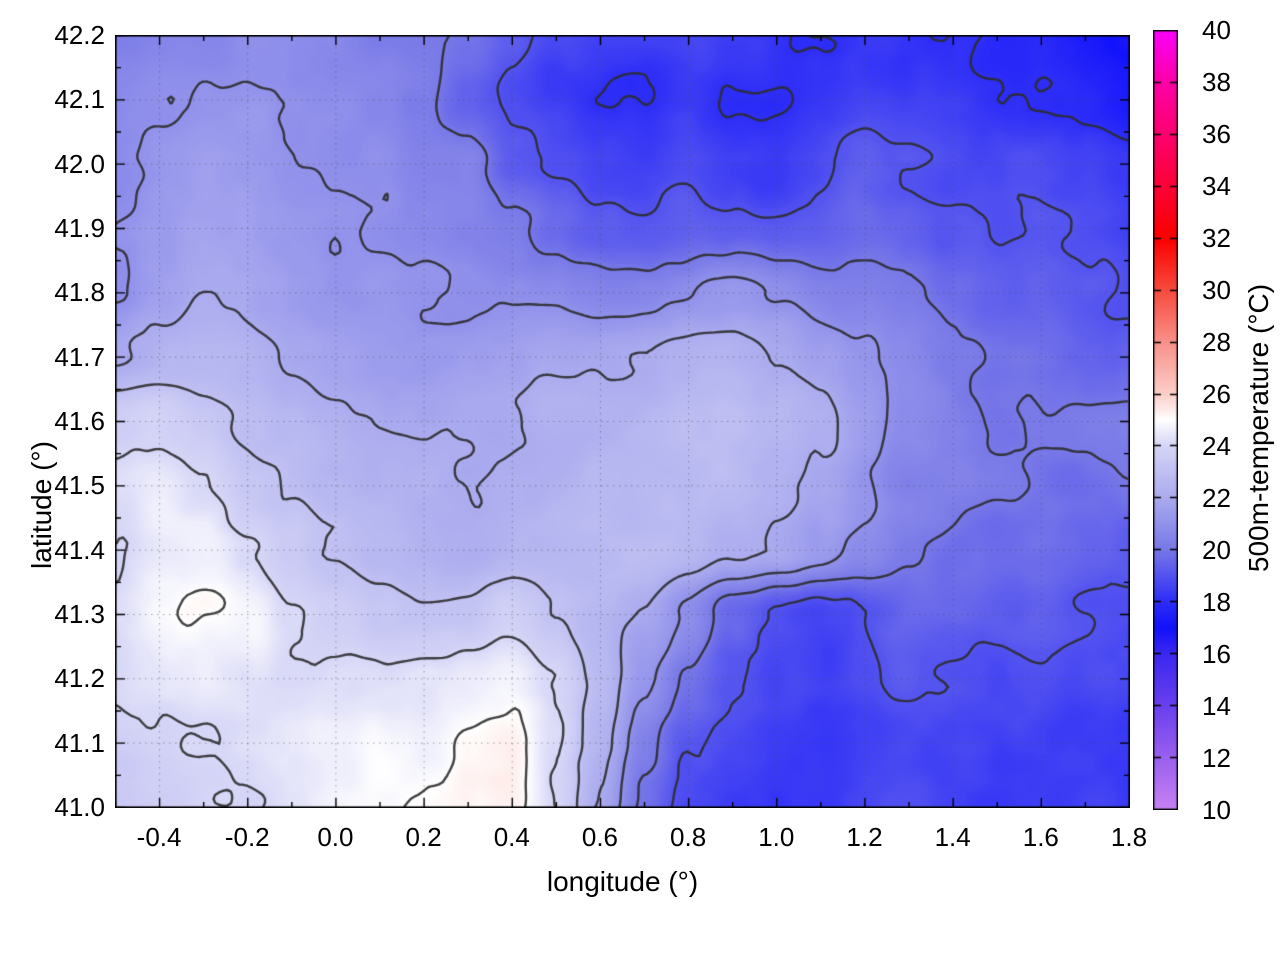 Image resolution: width=1280 pixels, height=960 pixels. Describe the element at coordinates (247, 837) in the screenshot. I see `x-tick-label: -0.2` at that location.